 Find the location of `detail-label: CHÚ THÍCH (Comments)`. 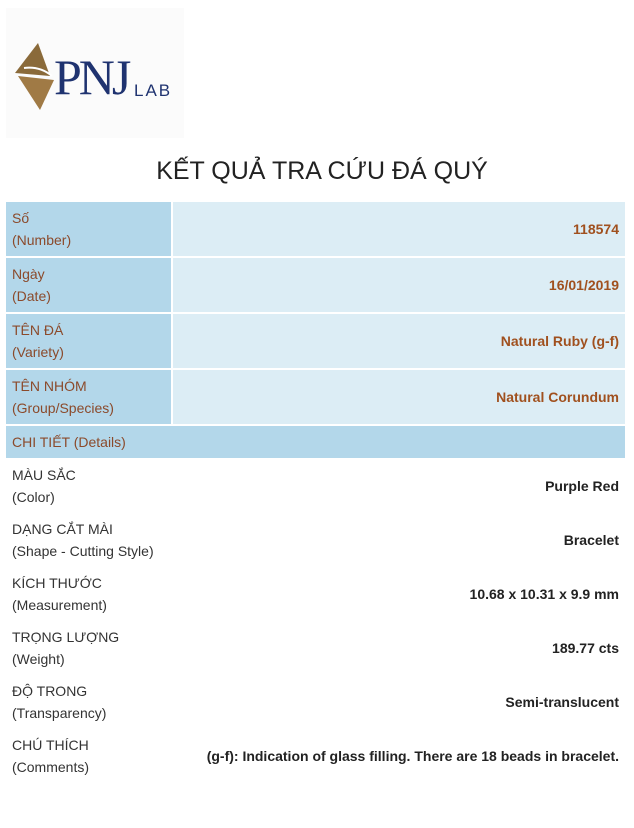

detail-label: CHÚ THÍCH (Comments) is located at coordinates (51, 756).